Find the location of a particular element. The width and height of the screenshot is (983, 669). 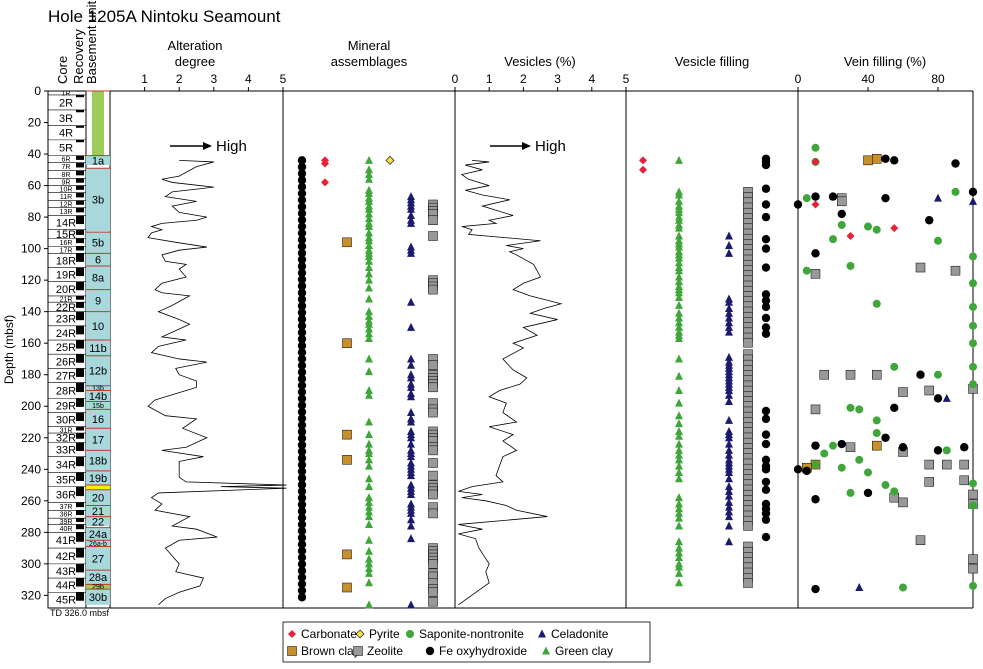

core-label: 35R is located at coordinates (66, 480).